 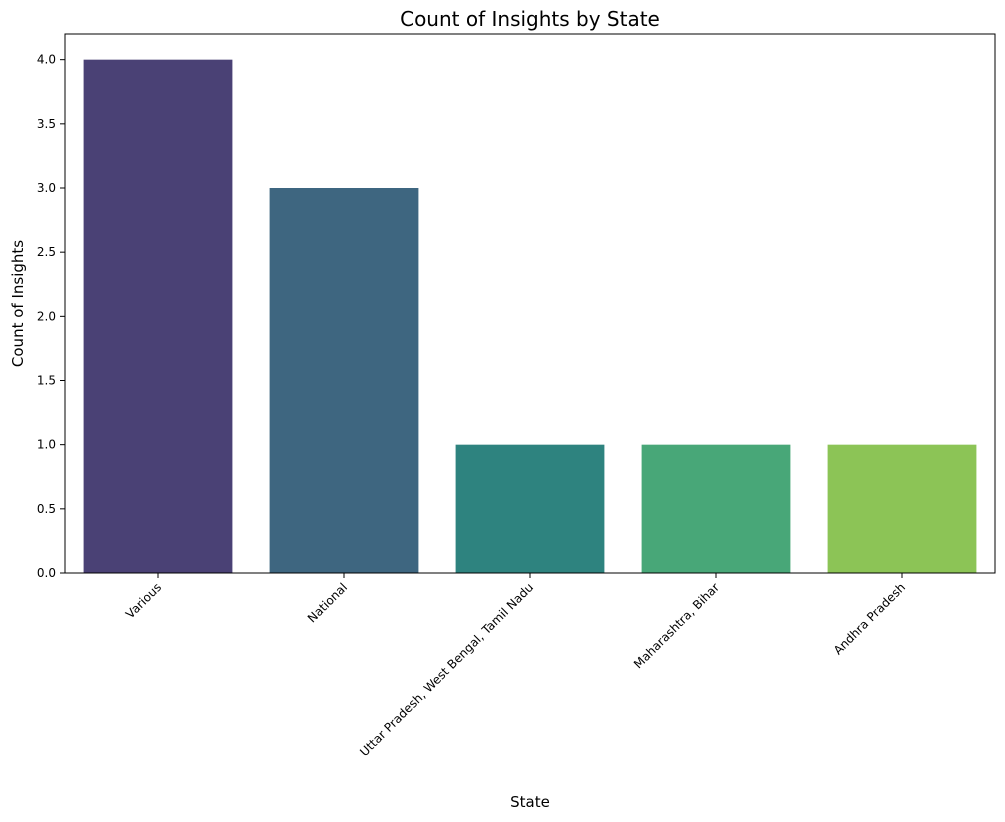 I want to click on y-tick-label: 2.5, so click(x=46, y=252).